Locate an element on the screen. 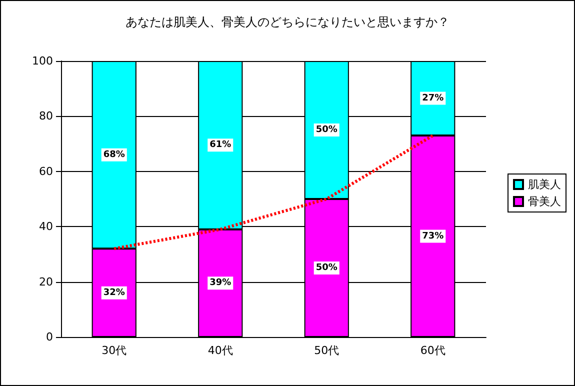  data-label: 61% is located at coordinates (221, 145).